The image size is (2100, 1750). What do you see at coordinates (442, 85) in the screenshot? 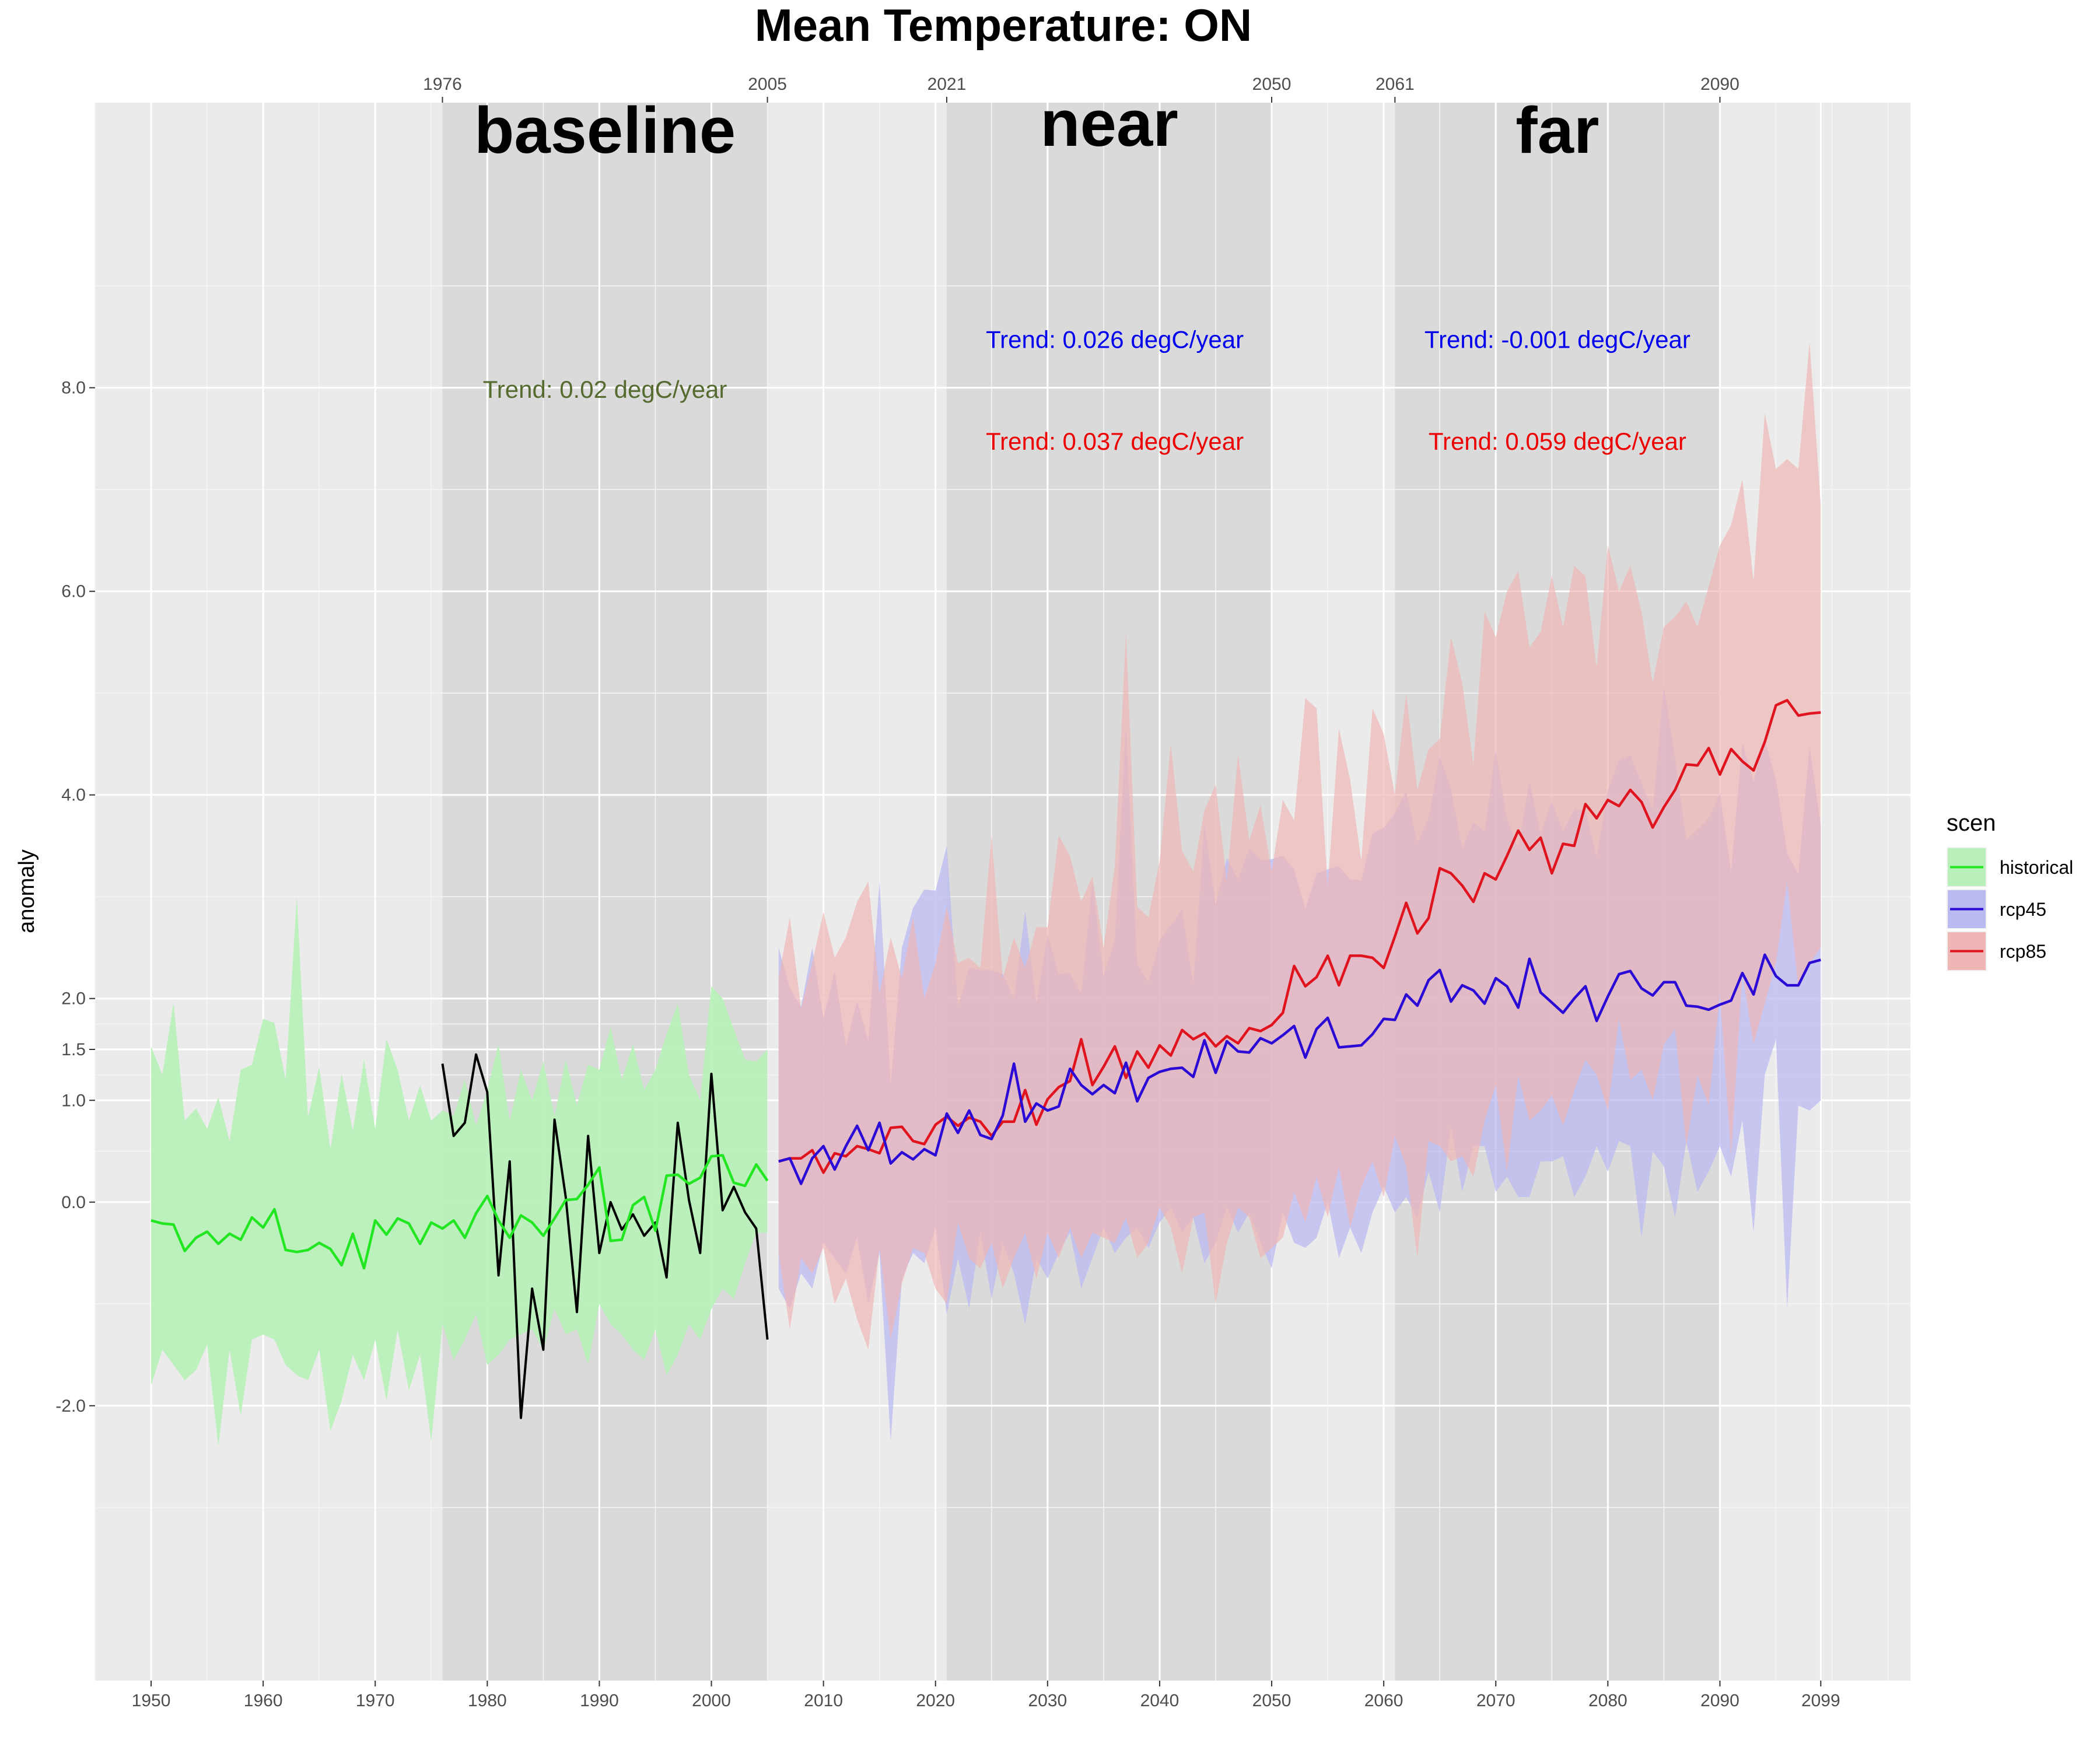
I see `x-top-tick-label: 1976` at bounding box center [442, 85].